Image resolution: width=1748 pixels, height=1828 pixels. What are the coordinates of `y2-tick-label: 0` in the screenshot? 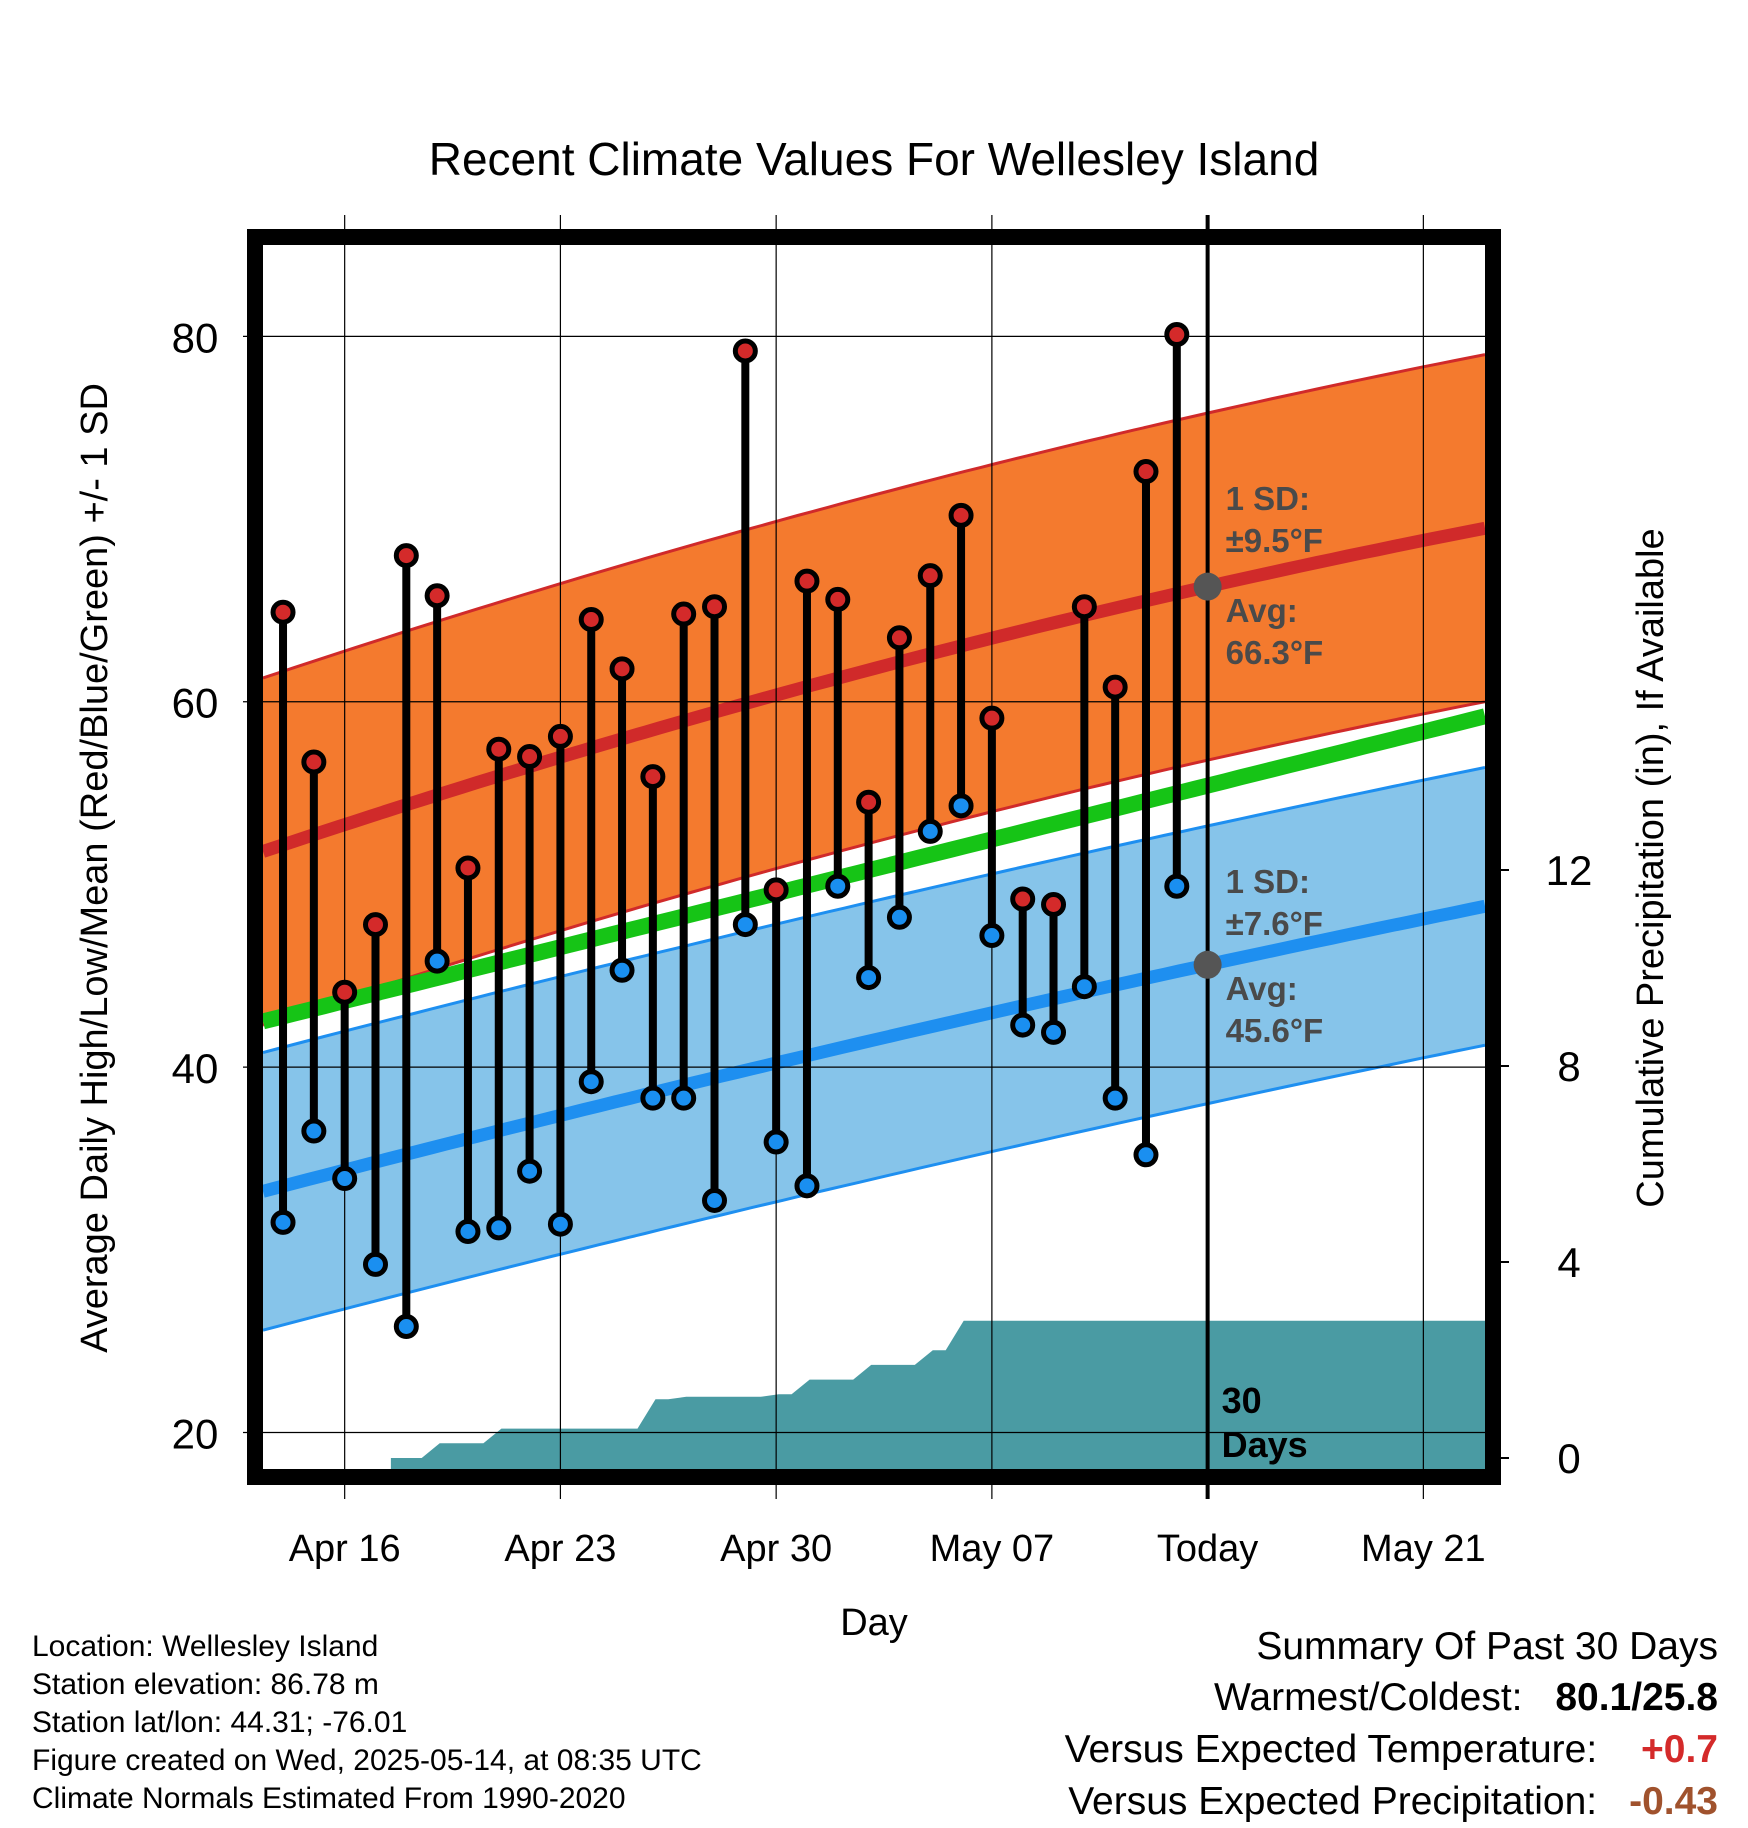 It's located at (1568, 1458).